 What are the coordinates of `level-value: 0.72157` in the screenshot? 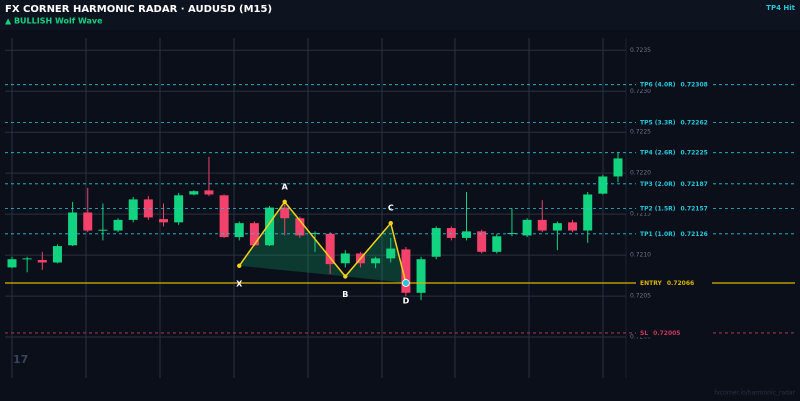 It's located at (694, 208).